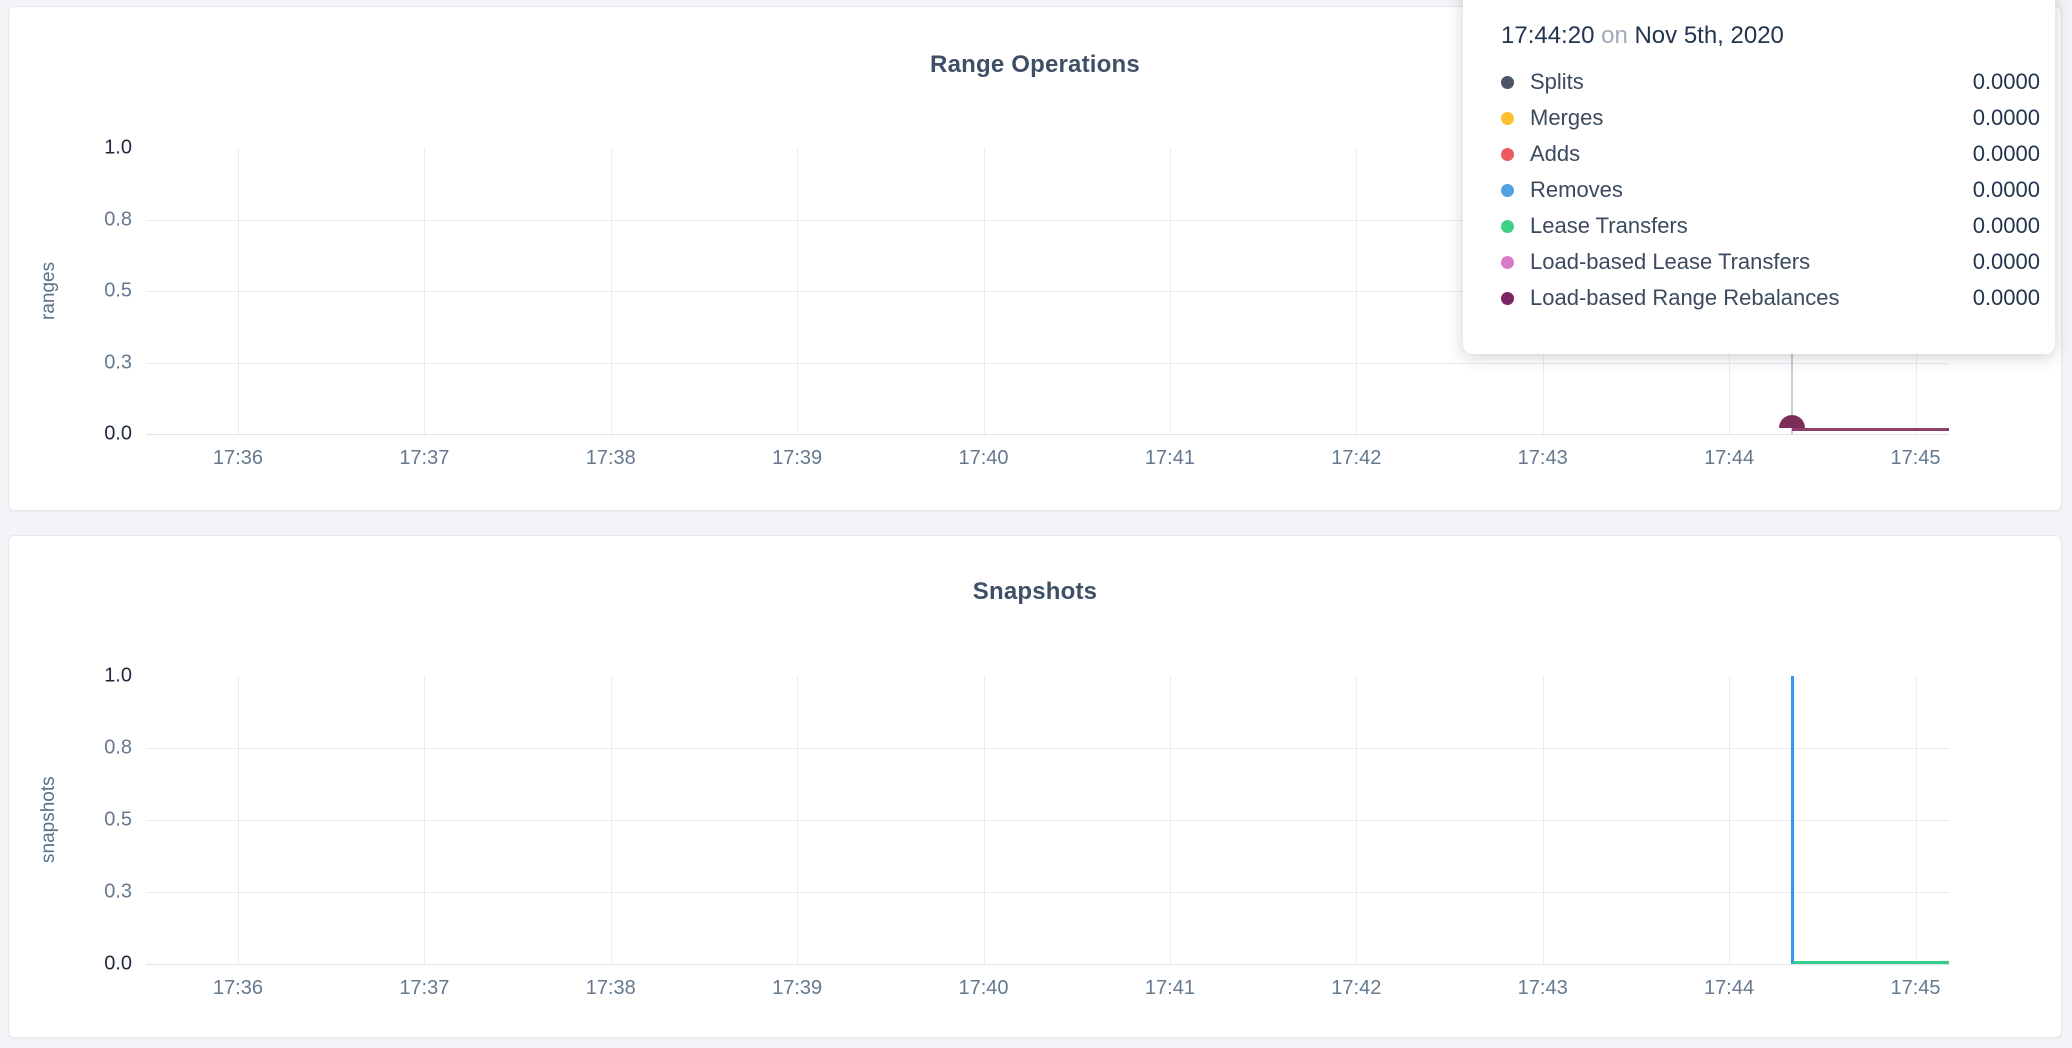  What do you see at coordinates (1770, 154) in the screenshot?
I see `tooltip-row: Adds 0.0000` at bounding box center [1770, 154].